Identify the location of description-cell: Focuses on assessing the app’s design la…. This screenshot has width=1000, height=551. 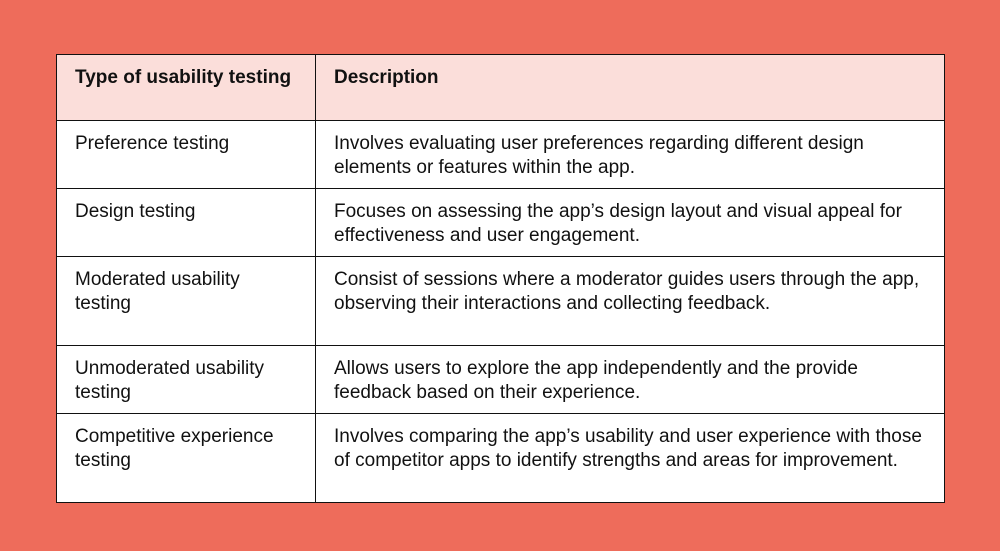
(630, 222).